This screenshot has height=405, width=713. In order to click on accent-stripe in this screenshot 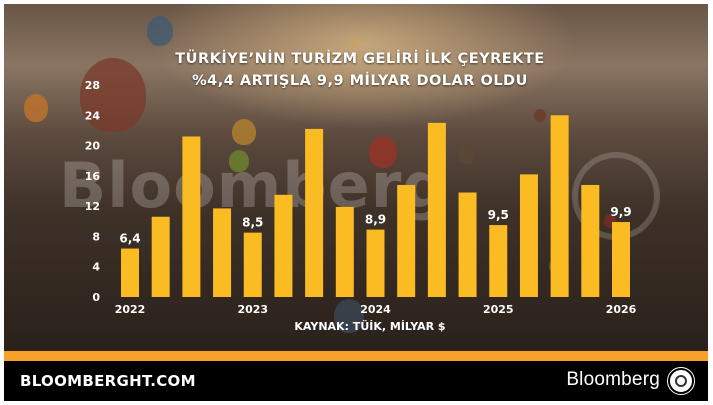, I will do `click(356, 356)`.